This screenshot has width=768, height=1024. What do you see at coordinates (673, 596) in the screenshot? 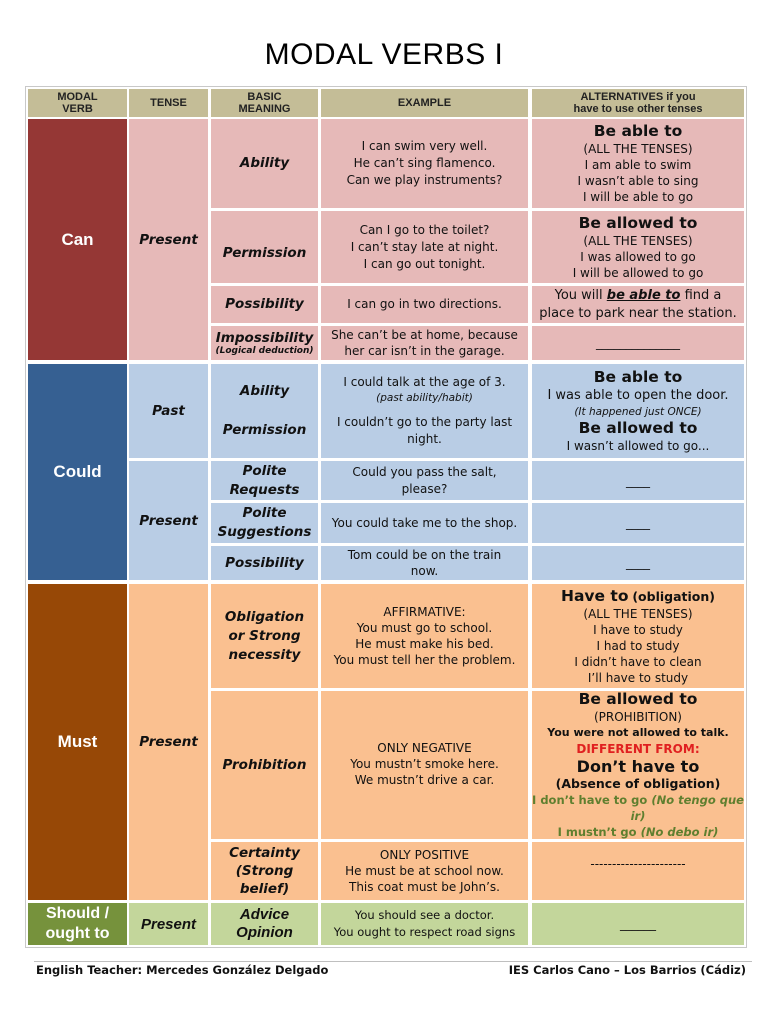
I see `alternative-title-note: (obligation)` at bounding box center [673, 596].